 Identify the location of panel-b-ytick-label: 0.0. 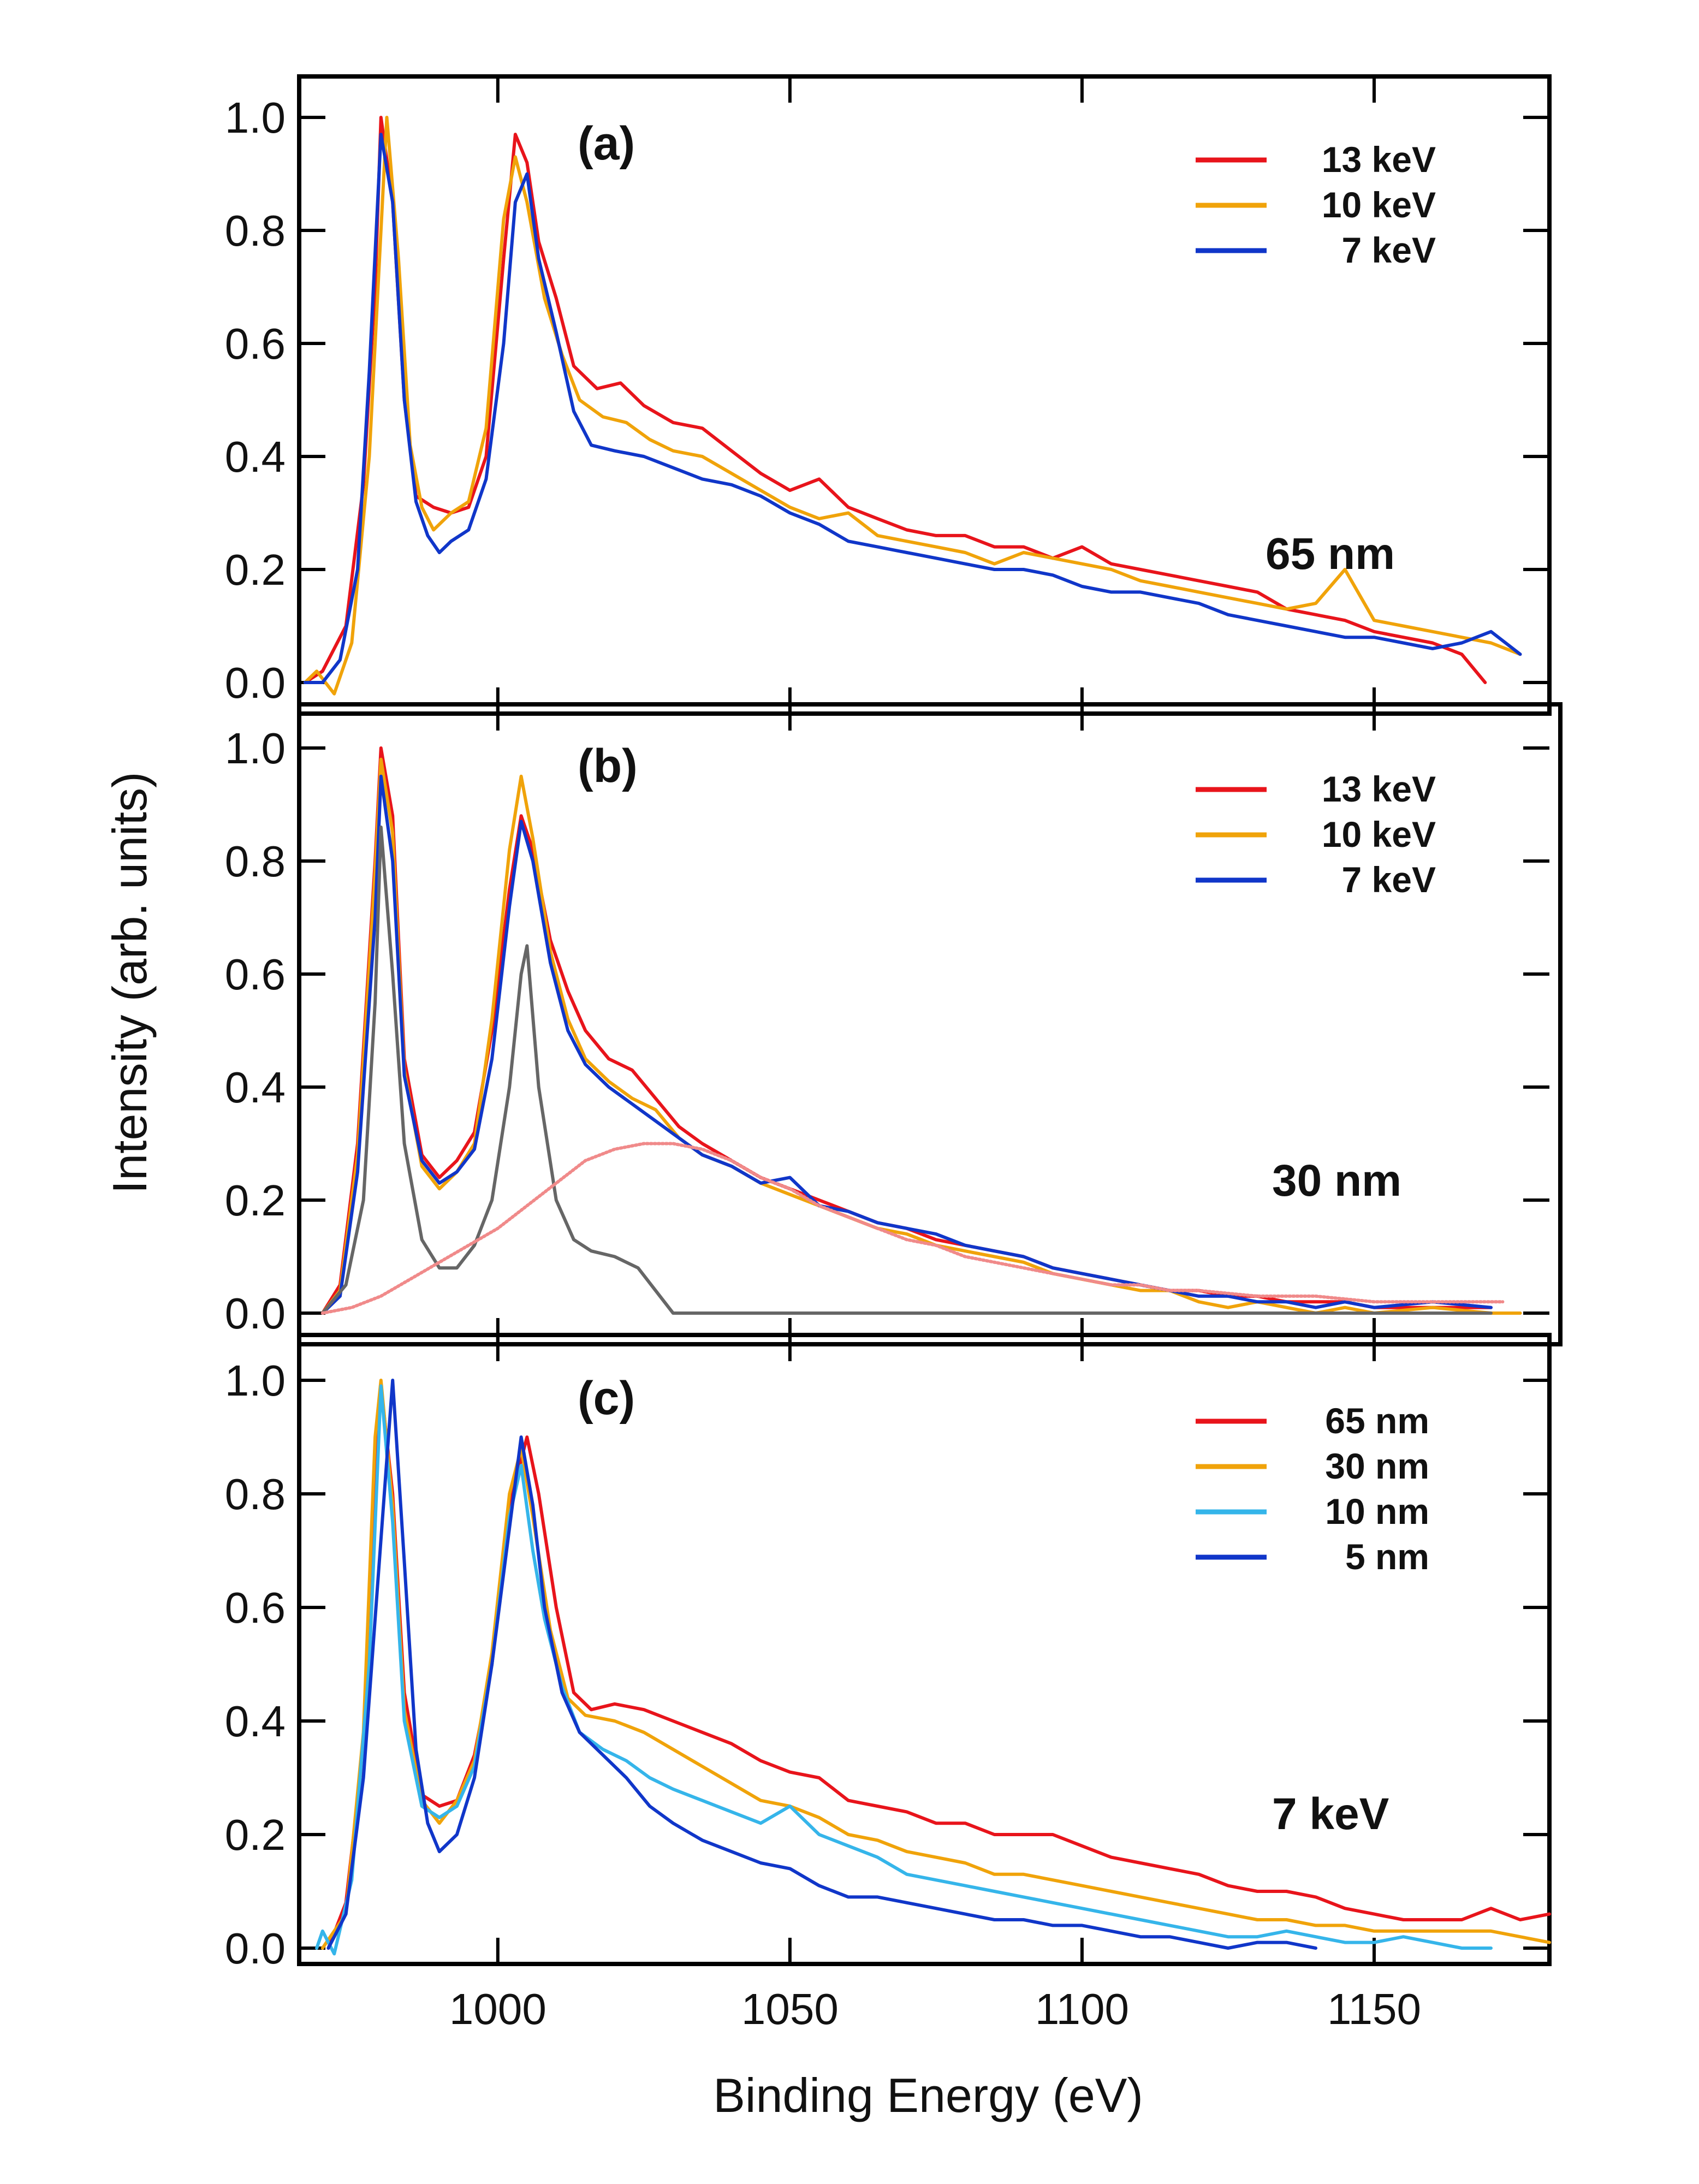
(255, 1313).